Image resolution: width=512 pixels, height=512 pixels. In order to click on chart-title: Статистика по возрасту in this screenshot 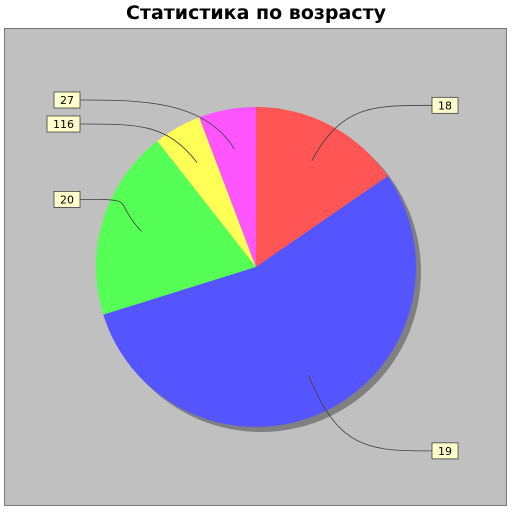, I will do `click(256, 13)`.